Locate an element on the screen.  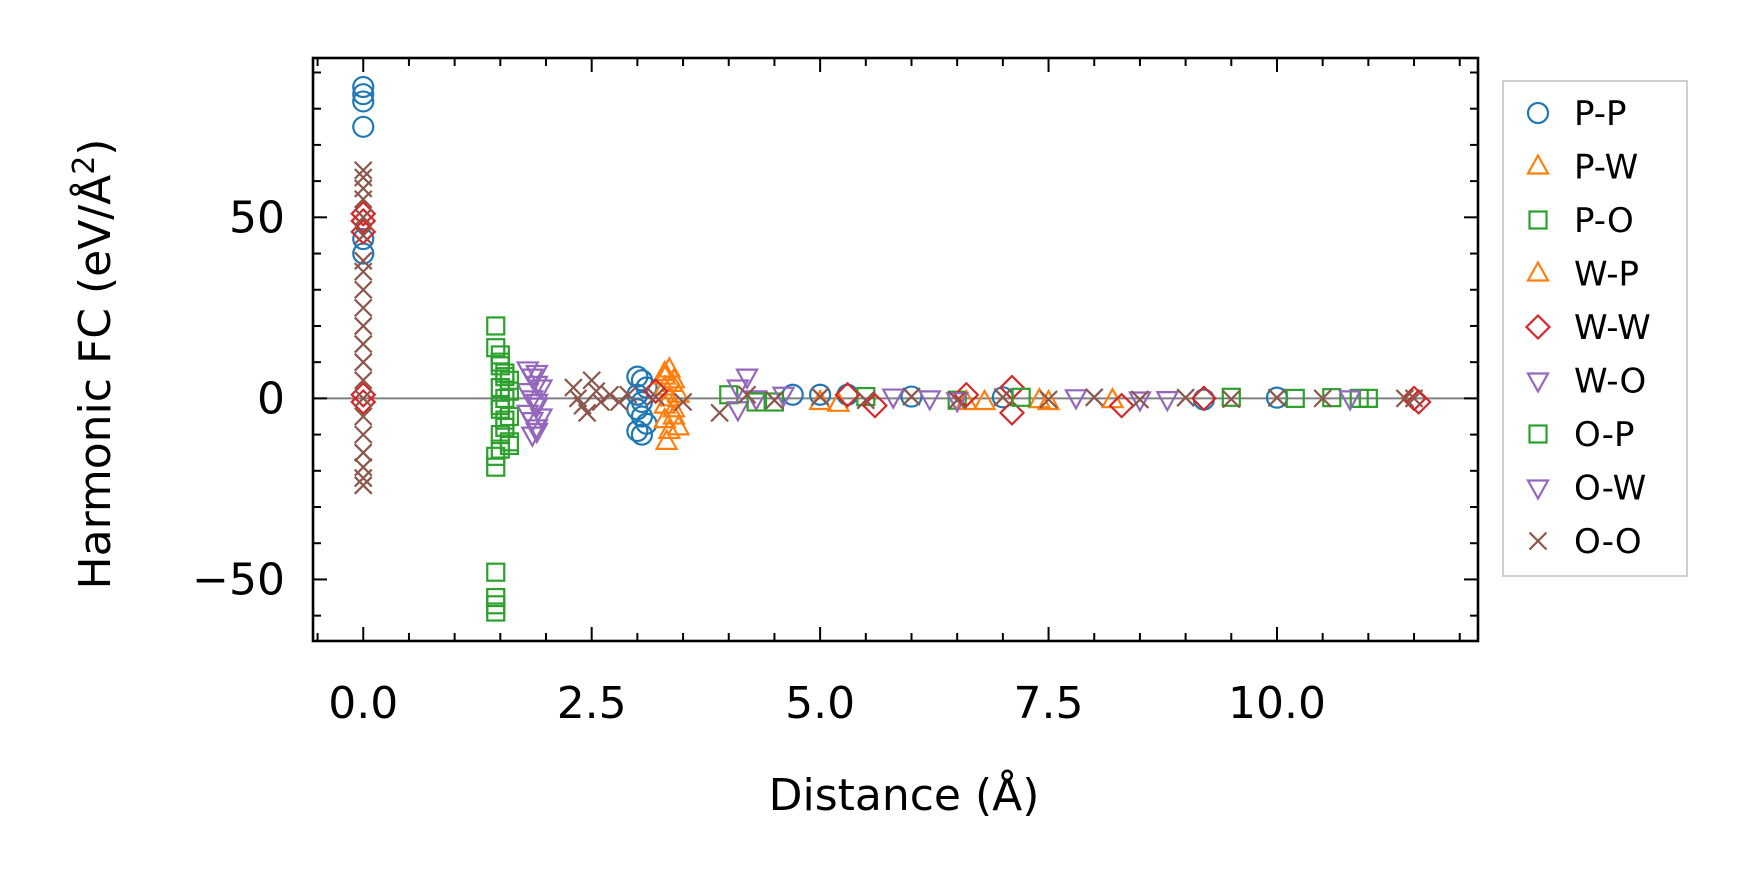
y-axis-label-sup: 2 is located at coordinates (84, 165).